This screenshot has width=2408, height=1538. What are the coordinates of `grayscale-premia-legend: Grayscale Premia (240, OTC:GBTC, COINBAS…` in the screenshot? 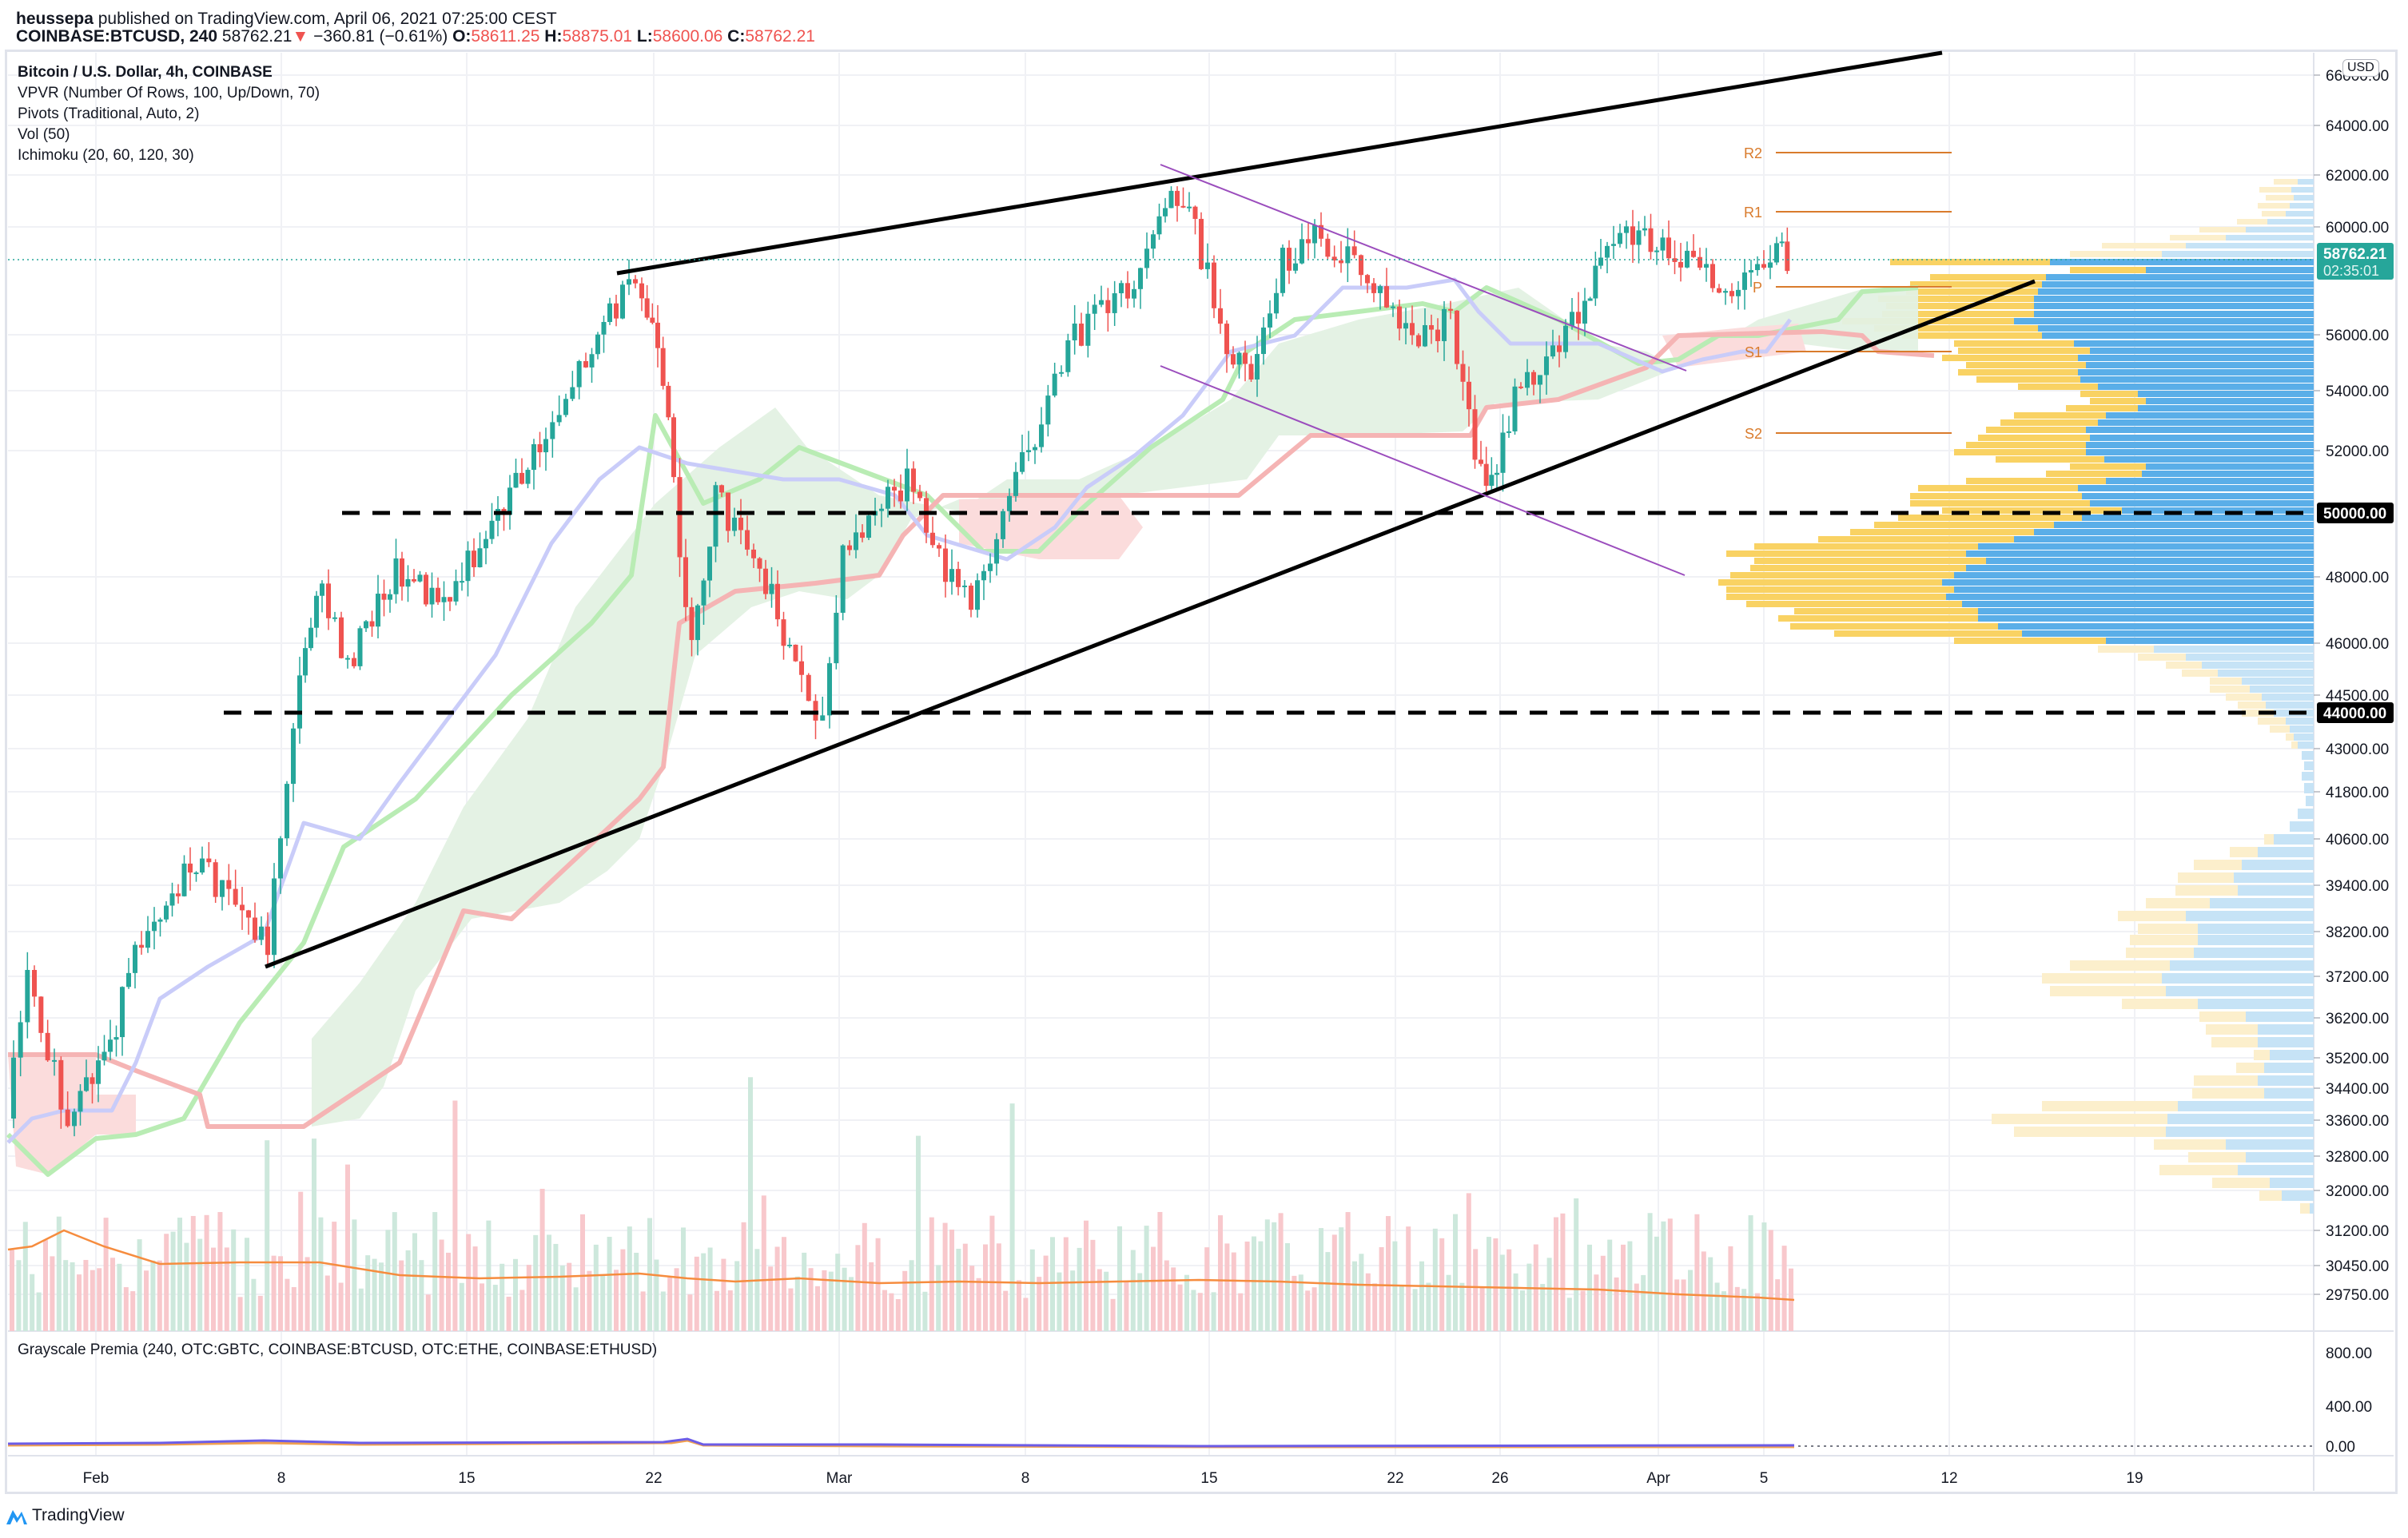 It's located at (338, 1349).